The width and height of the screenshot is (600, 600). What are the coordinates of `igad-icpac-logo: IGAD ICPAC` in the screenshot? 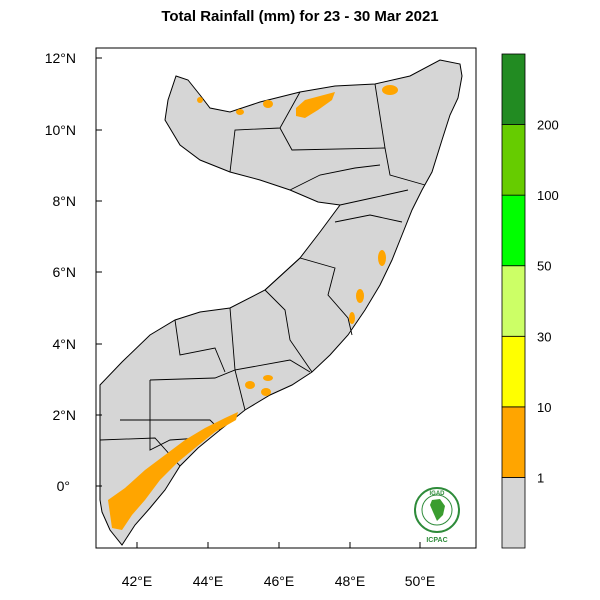 It's located at (437, 515).